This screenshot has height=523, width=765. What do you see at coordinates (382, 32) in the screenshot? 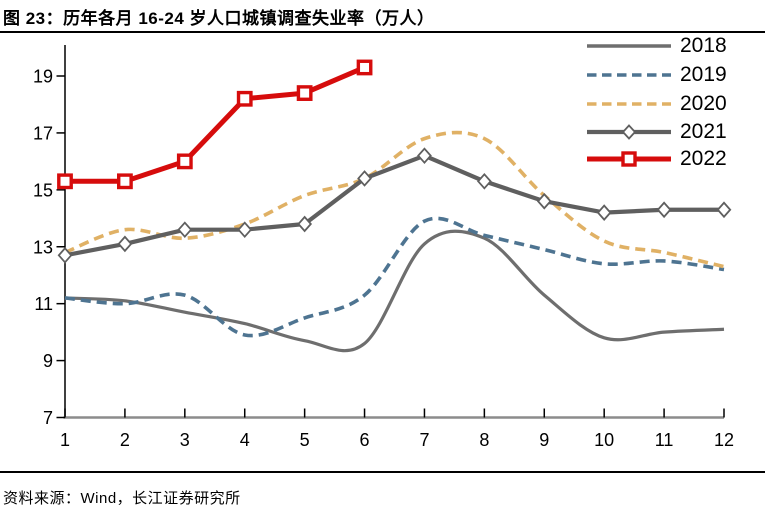
I see `title-divider` at bounding box center [382, 32].